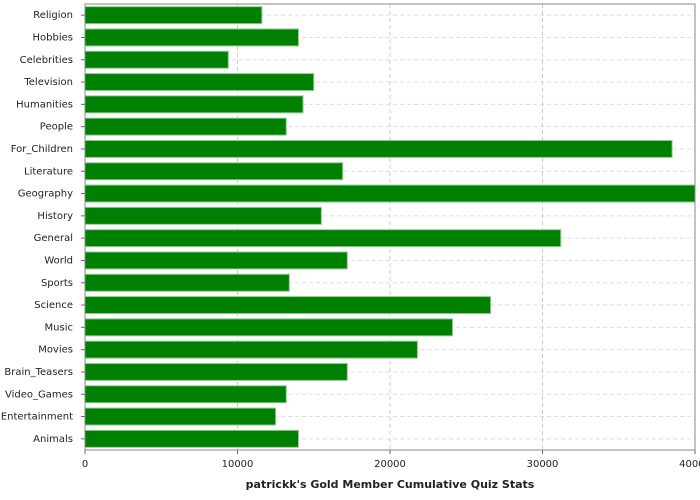 The height and width of the screenshot is (500, 700). Describe the element at coordinates (48, 171) in the screenshot. I see `y-tick-label: Literature` at that location.